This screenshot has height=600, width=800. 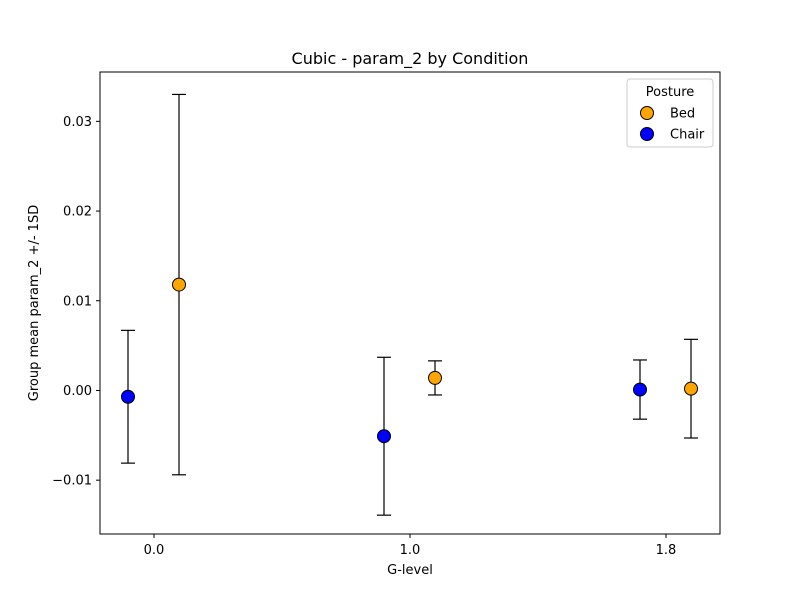 What do you see at coordinates (670, 92) in the screenshot?
I see `legend-title: Posture` at bounding box center [670, 92].